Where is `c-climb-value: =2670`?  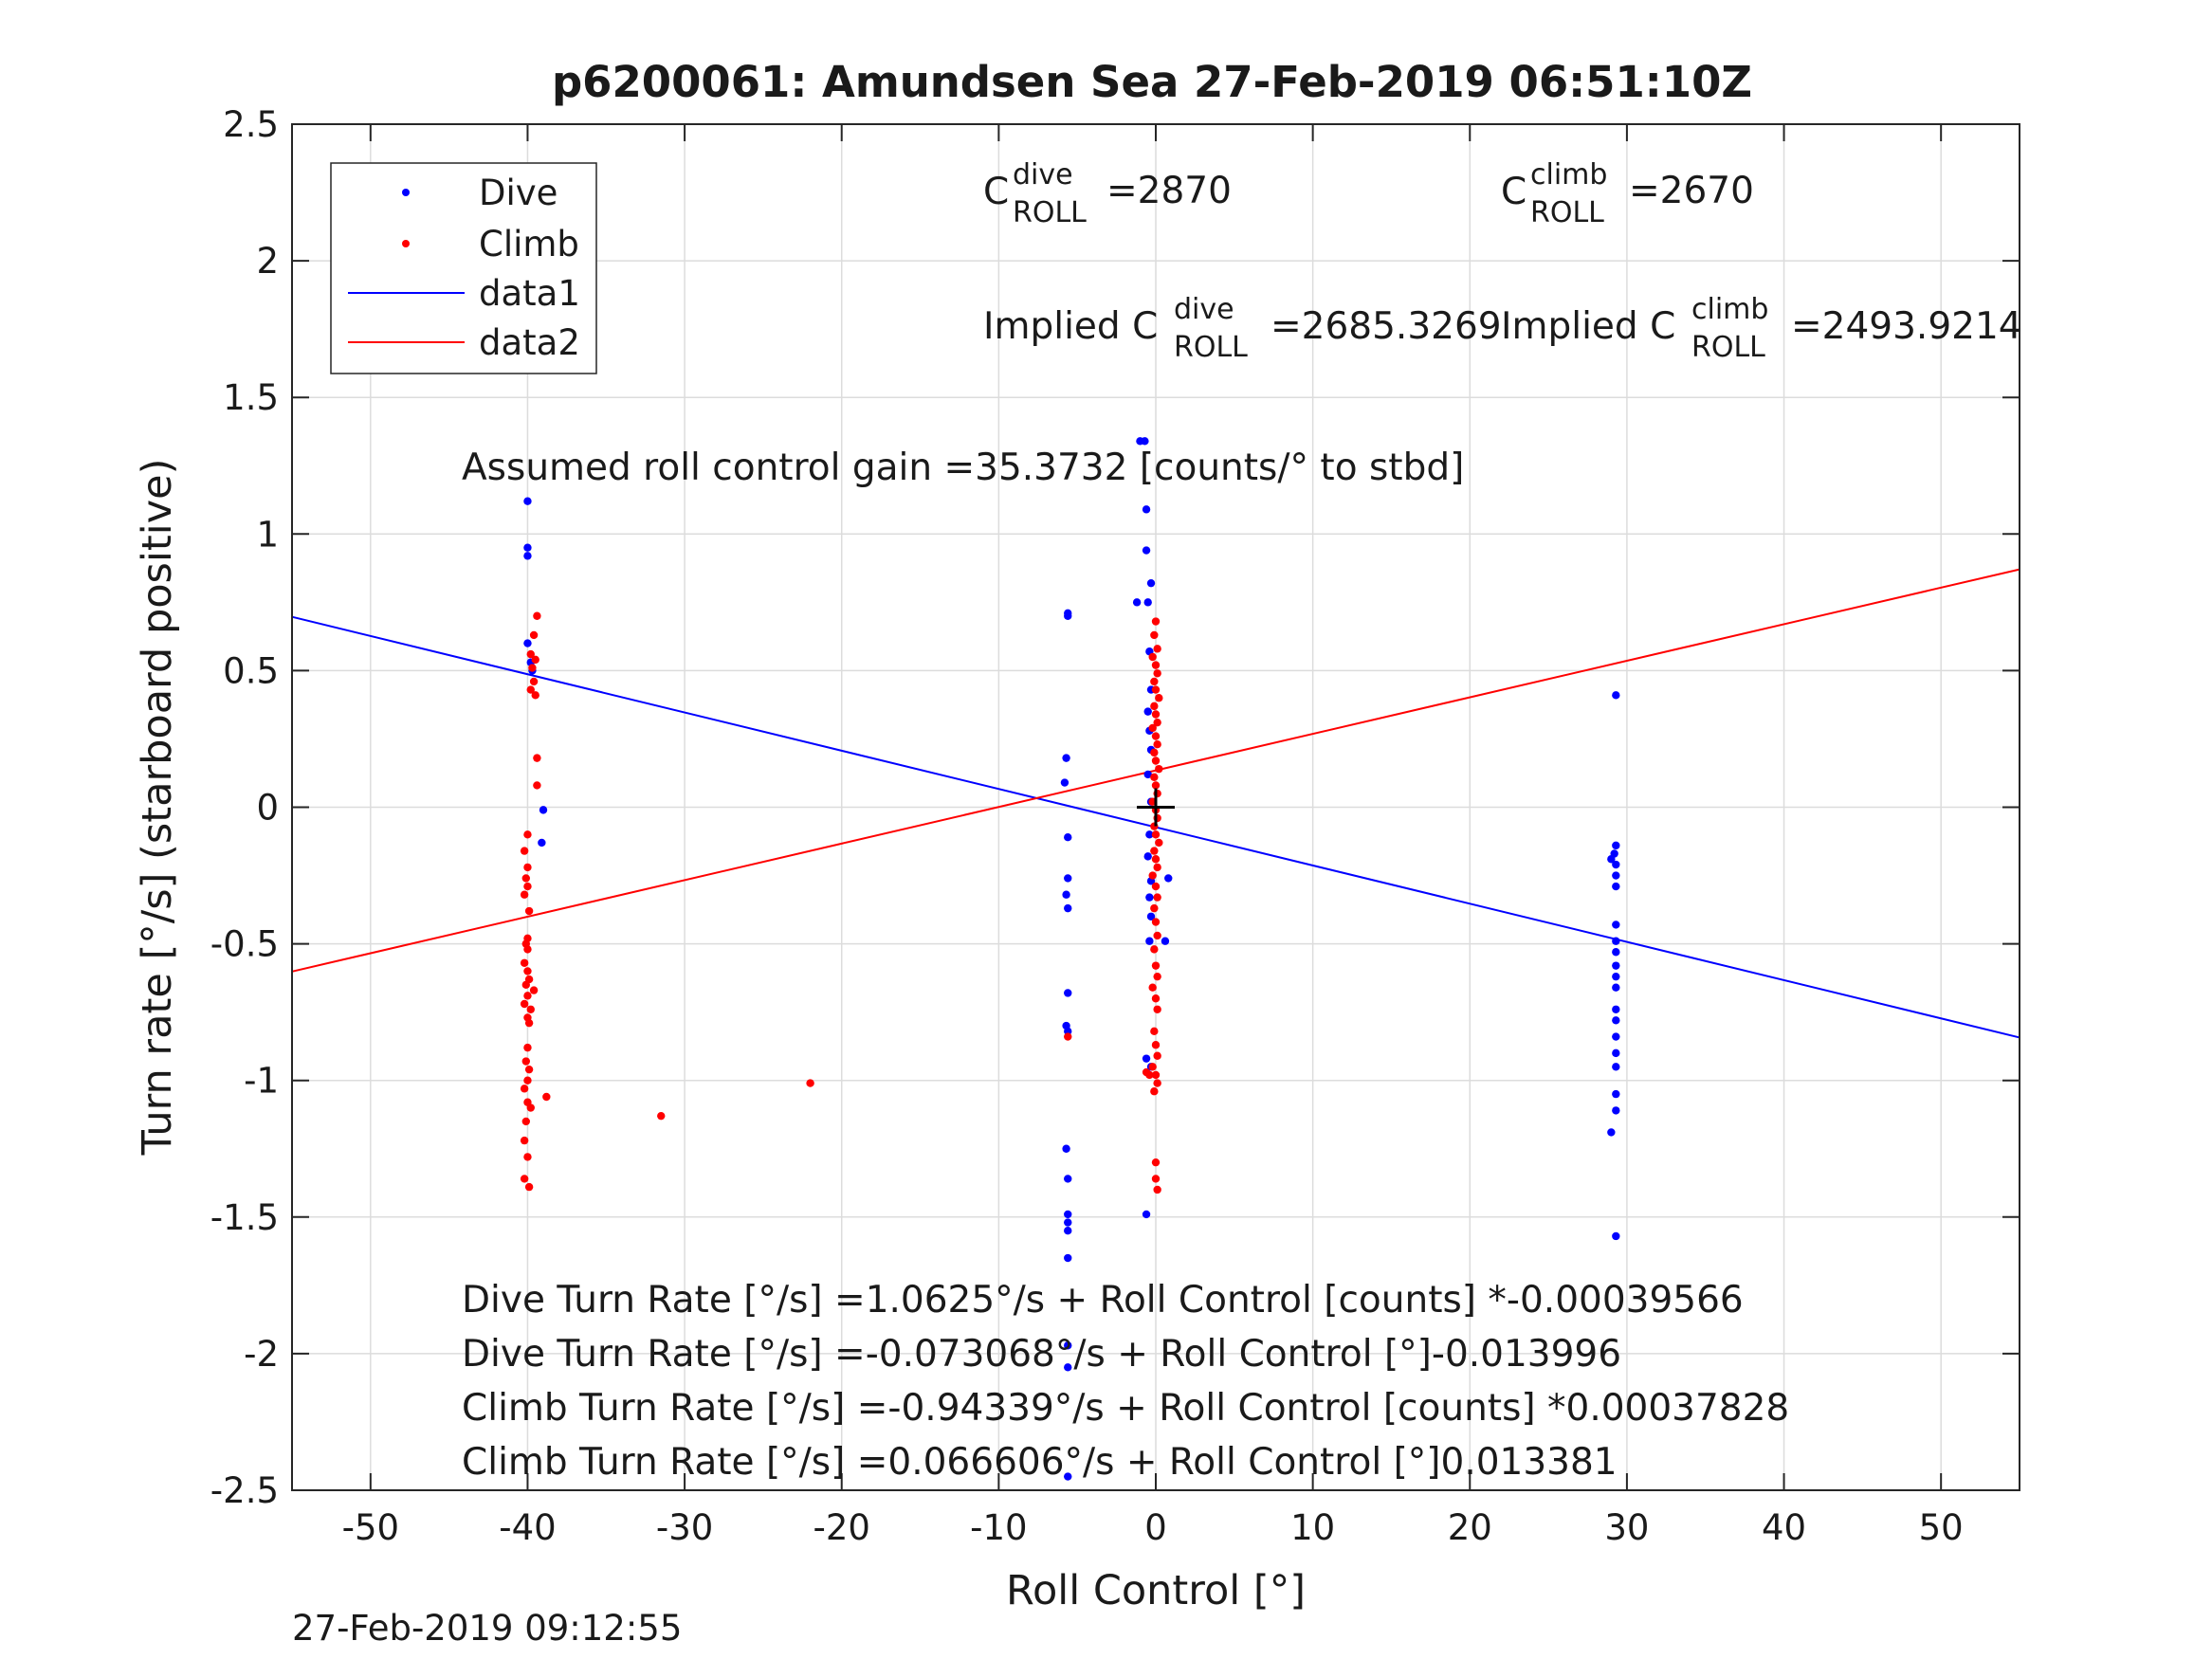
c-climb-value: =2670 is located at coordinates (1691, 191).